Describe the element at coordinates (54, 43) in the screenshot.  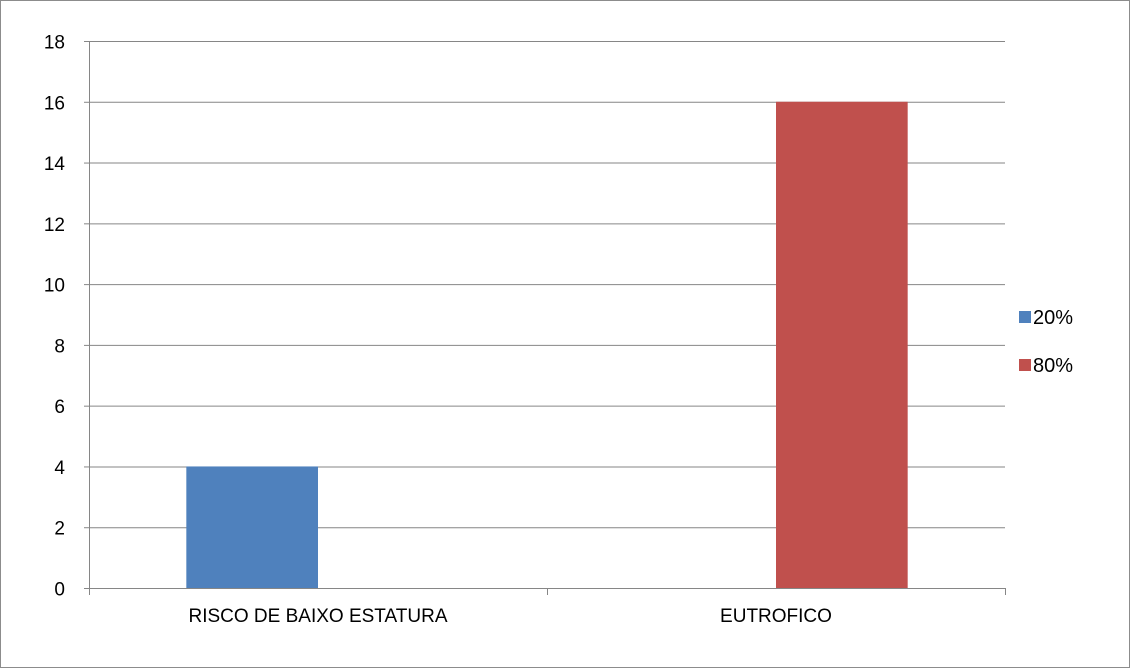
I see `y-tick-label: 18` at that location.